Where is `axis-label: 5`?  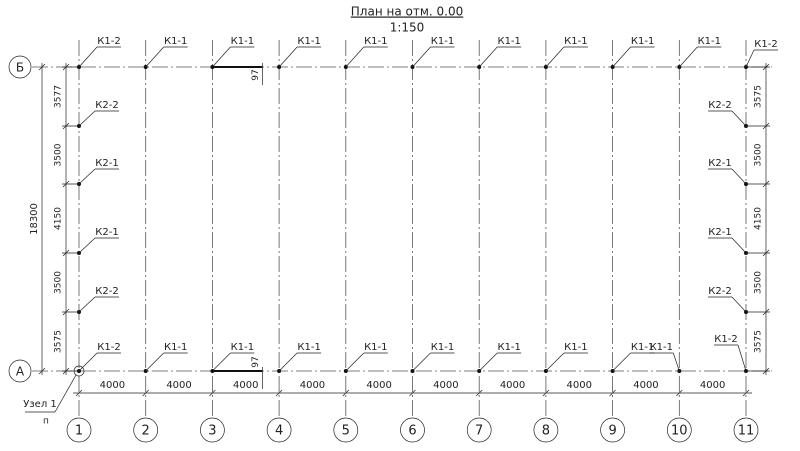
axis-label: 5 is located at coordinates (346, 431).